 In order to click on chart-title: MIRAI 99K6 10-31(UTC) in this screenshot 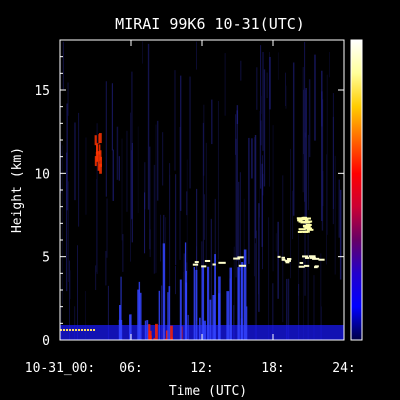, I will do `click(210, 24)`.